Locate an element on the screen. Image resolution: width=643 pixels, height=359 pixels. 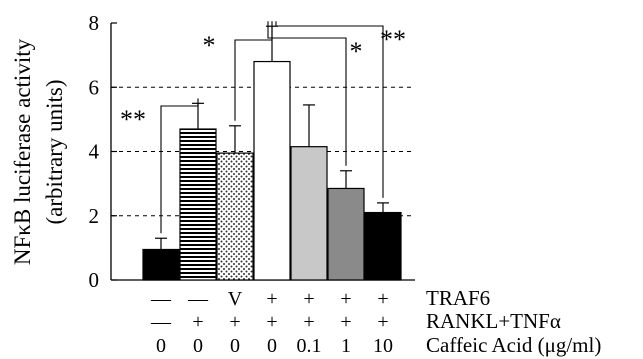
significance-label-1: ** is located at coordinates (133, 119).